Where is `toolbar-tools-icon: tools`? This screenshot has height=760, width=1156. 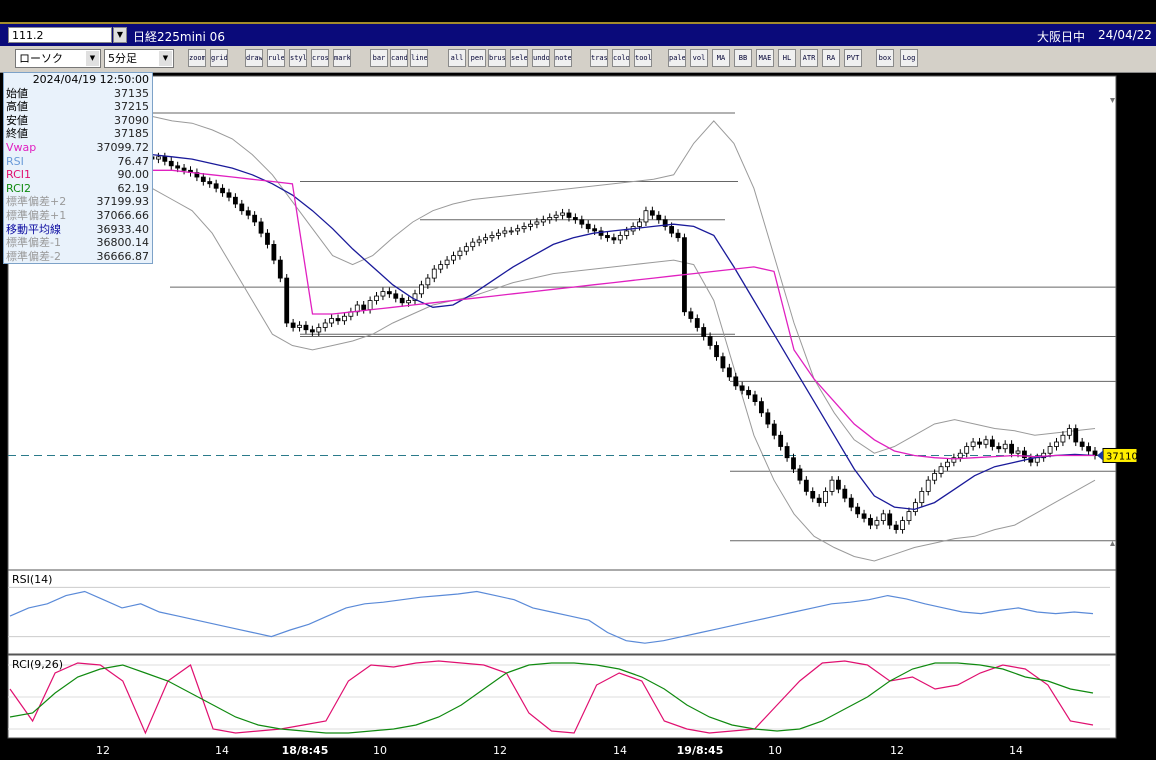 toolbar-tools-icon: tools is located at coordinates (643, 58).